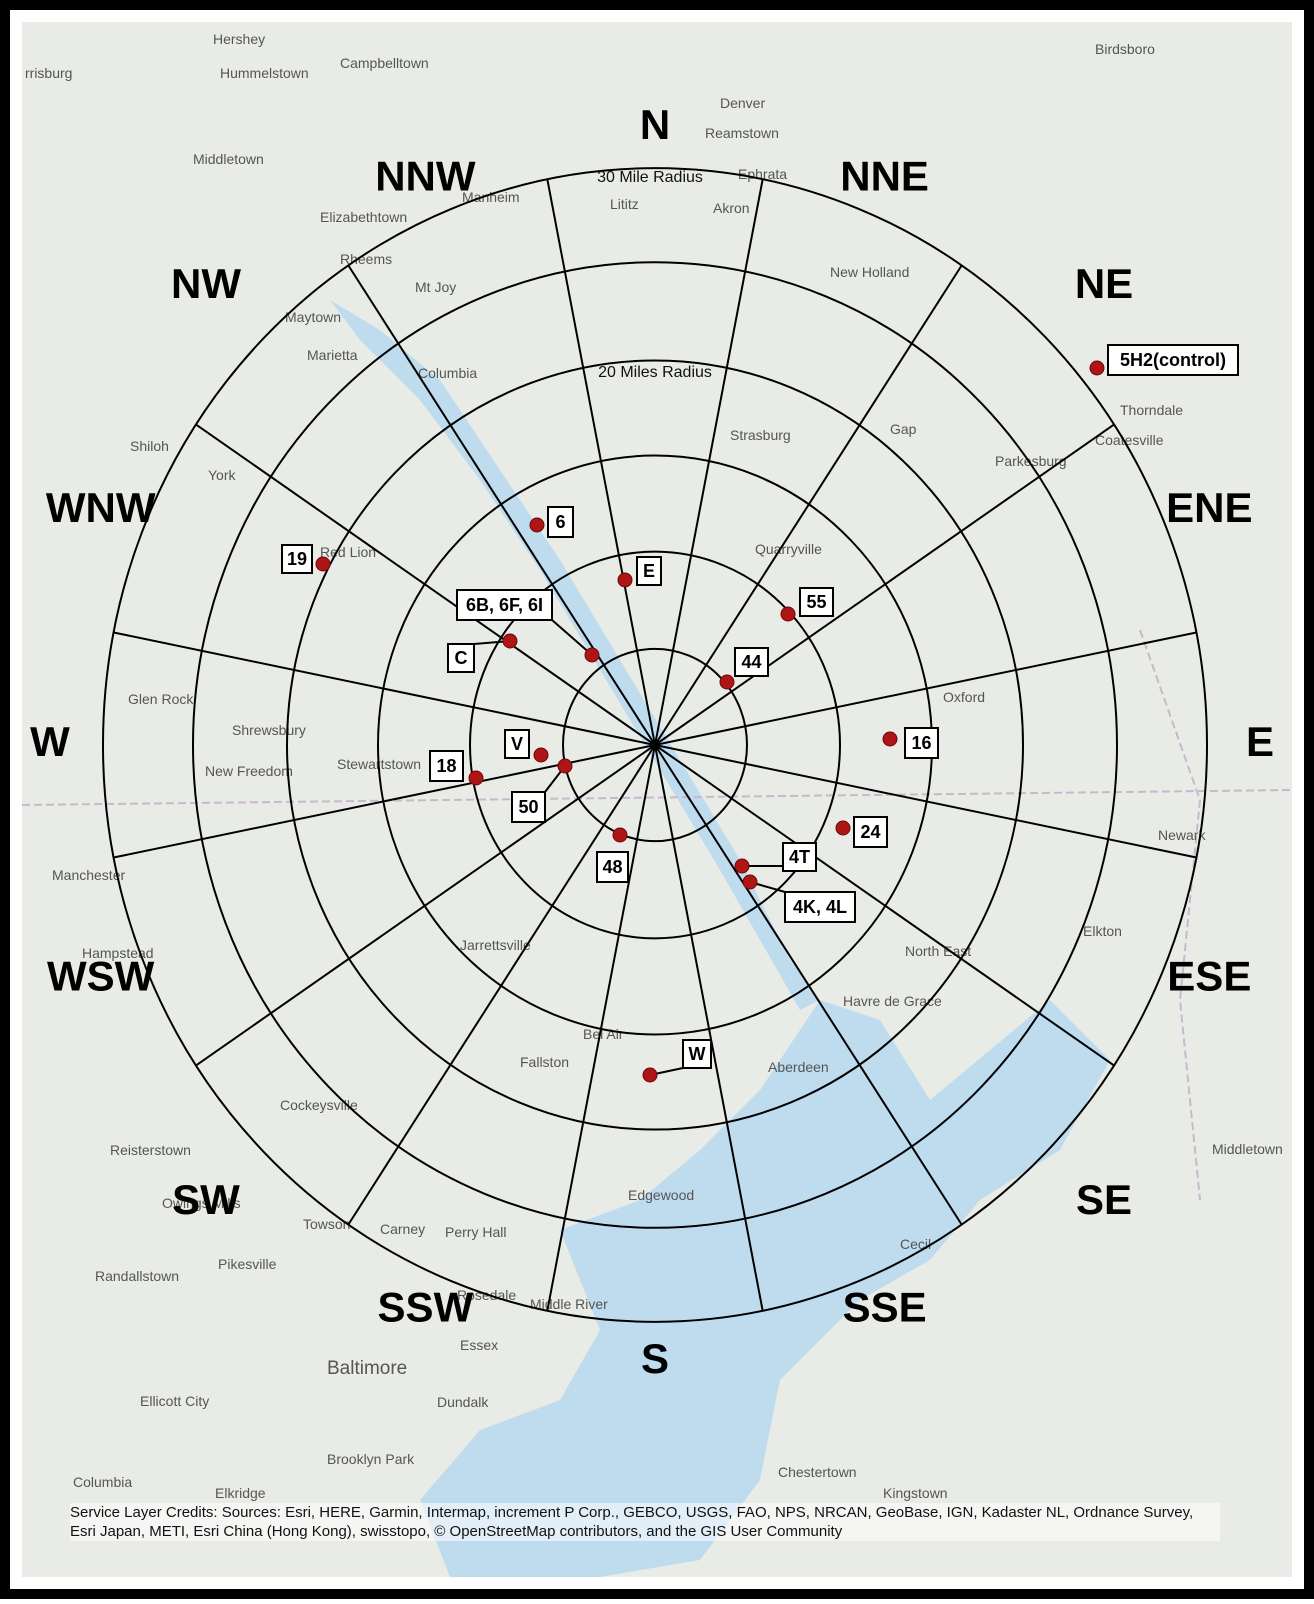 This screenshot has height=1604, width=1314. Describe the element at coordinates (50, 741) in the screenshot. I see `sector-label: W` at that location.